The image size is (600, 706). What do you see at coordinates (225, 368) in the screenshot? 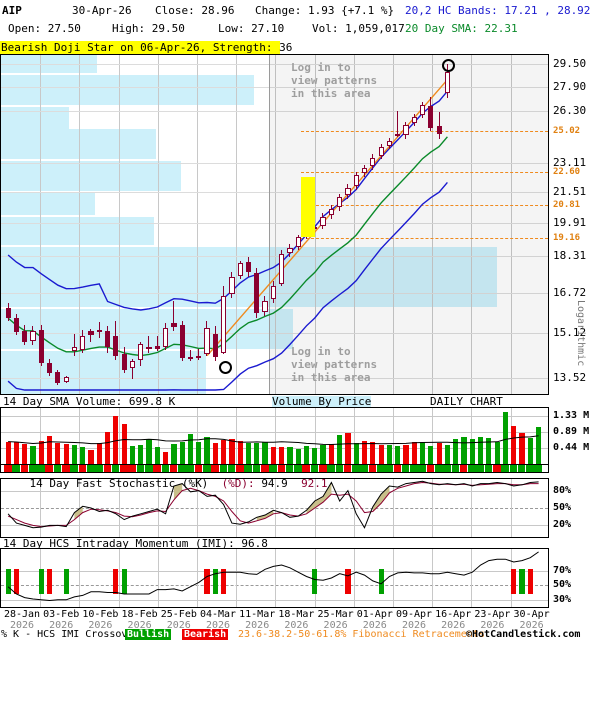
I see `pattern-marker-bottom` at bounding box center [225, 368].